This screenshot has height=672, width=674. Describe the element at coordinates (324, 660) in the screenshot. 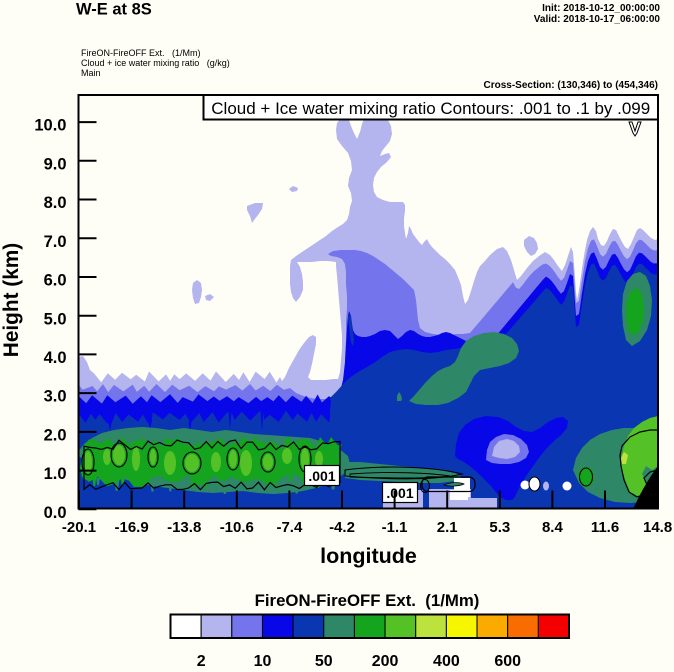

I see `svg-text: 50` at that location.